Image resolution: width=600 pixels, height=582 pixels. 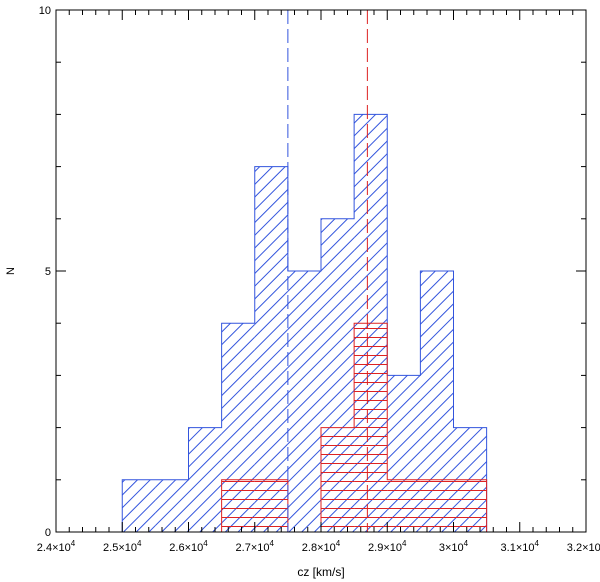 I want to click on x-tick-label: 2.6×10⁴, so click(x=188, y=546).